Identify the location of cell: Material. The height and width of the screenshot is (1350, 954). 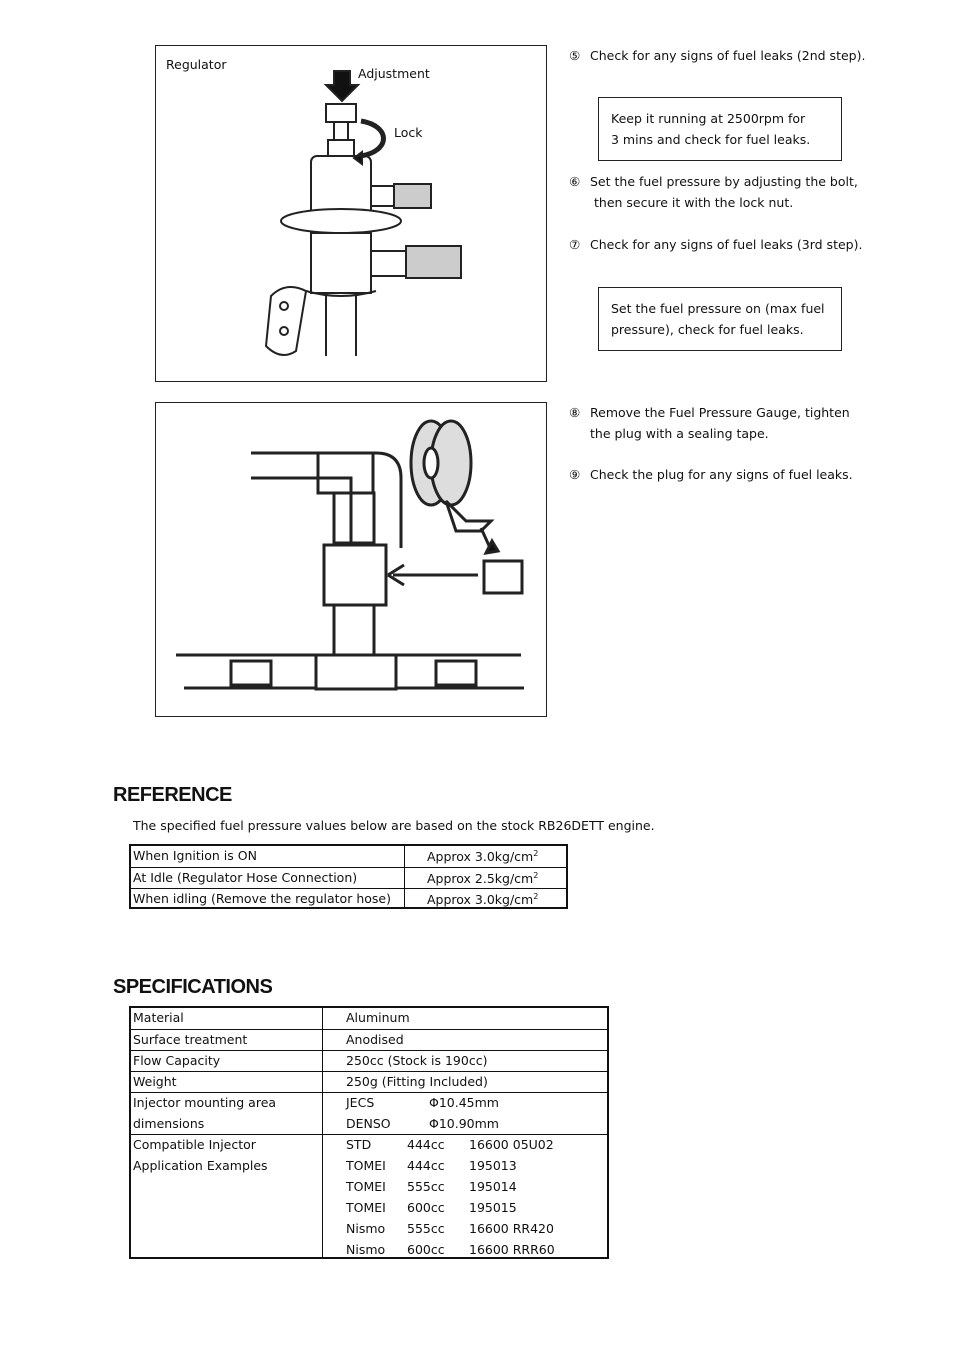
(158, 1017).